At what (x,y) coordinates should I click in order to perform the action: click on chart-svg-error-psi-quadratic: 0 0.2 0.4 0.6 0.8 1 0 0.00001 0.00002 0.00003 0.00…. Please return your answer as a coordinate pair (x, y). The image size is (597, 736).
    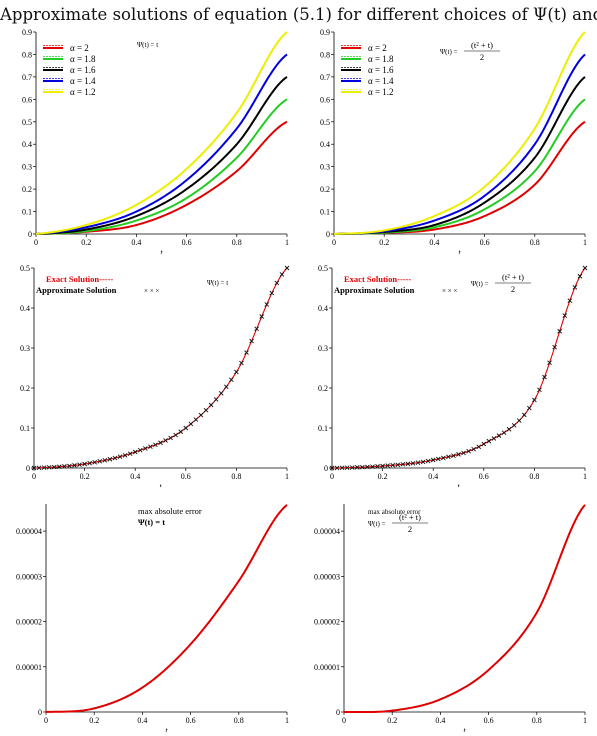
    Looking at the image, I should click on (450, 618).